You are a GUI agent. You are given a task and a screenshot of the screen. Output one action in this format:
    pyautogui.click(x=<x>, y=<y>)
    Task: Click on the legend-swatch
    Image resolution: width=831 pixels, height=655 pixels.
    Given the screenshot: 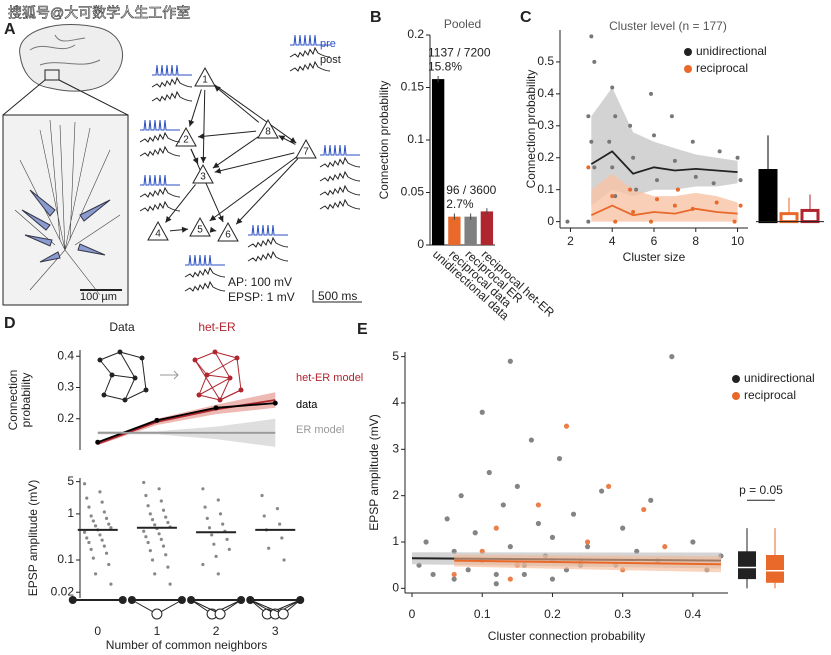 What is the action you would take?
    pyautogui.click(x=736, y=396)
    